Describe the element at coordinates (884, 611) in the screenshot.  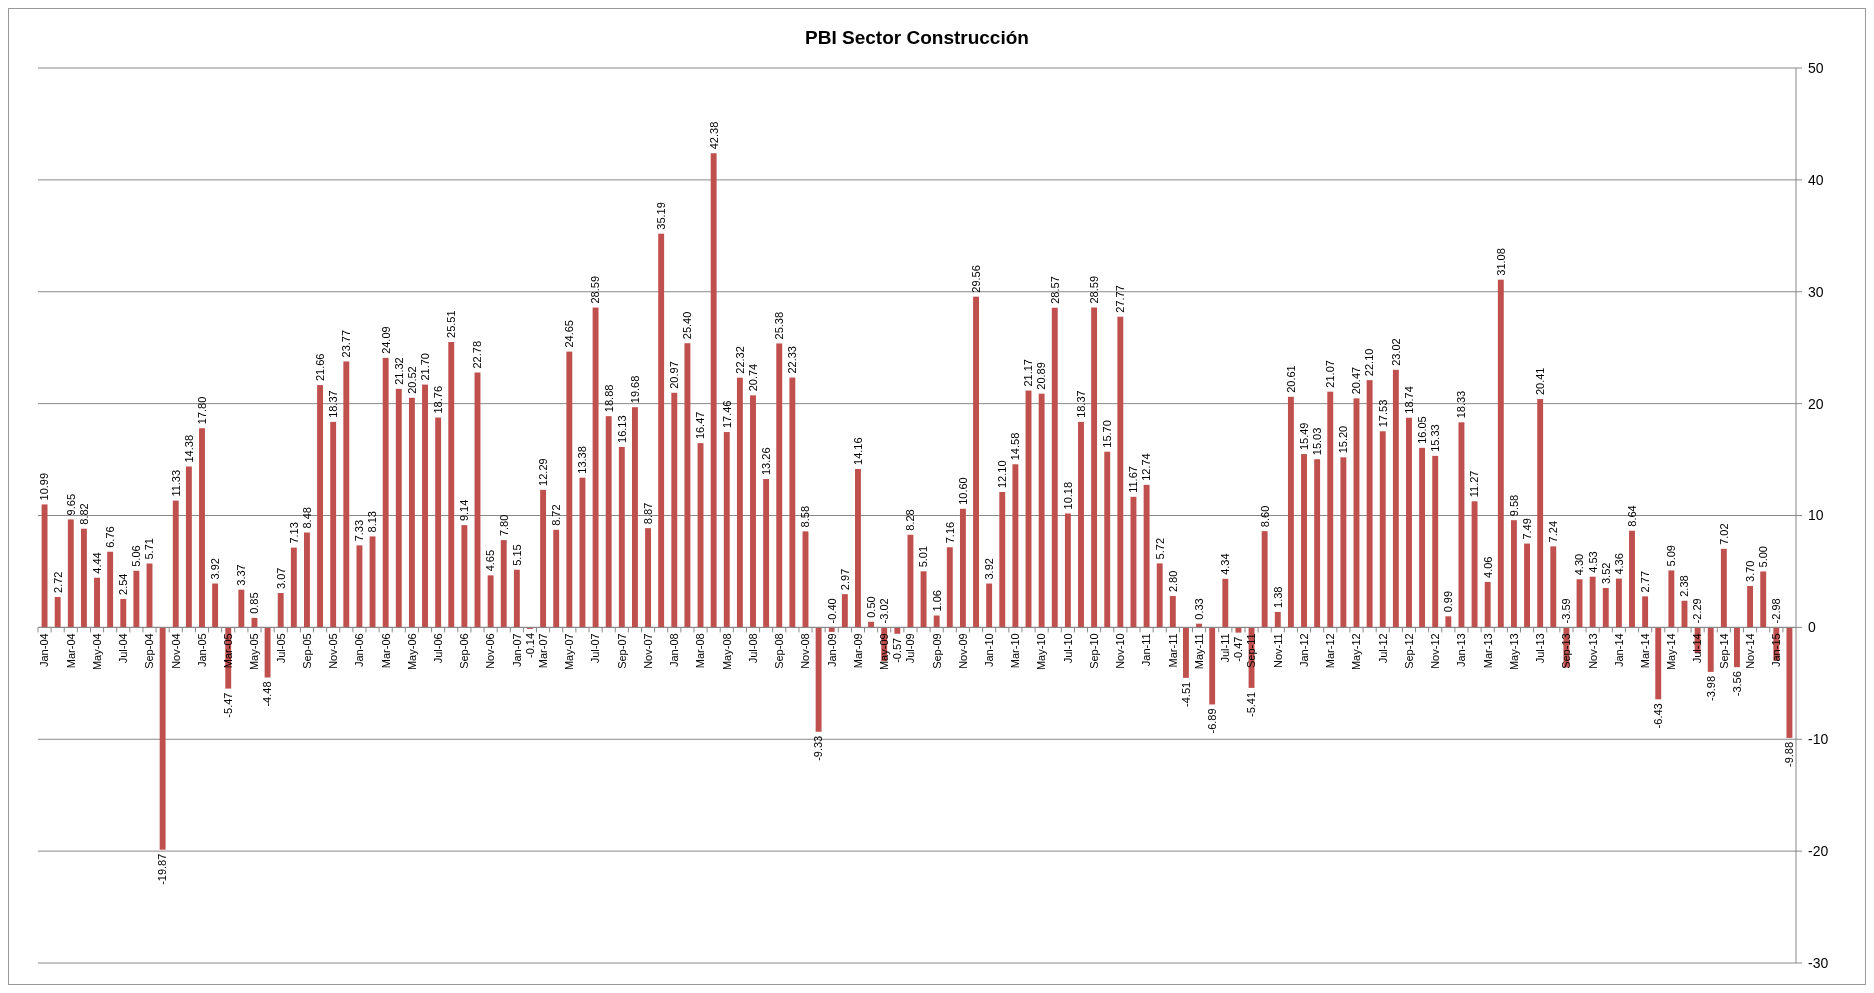
I see `data-label: -3.02` at that location.